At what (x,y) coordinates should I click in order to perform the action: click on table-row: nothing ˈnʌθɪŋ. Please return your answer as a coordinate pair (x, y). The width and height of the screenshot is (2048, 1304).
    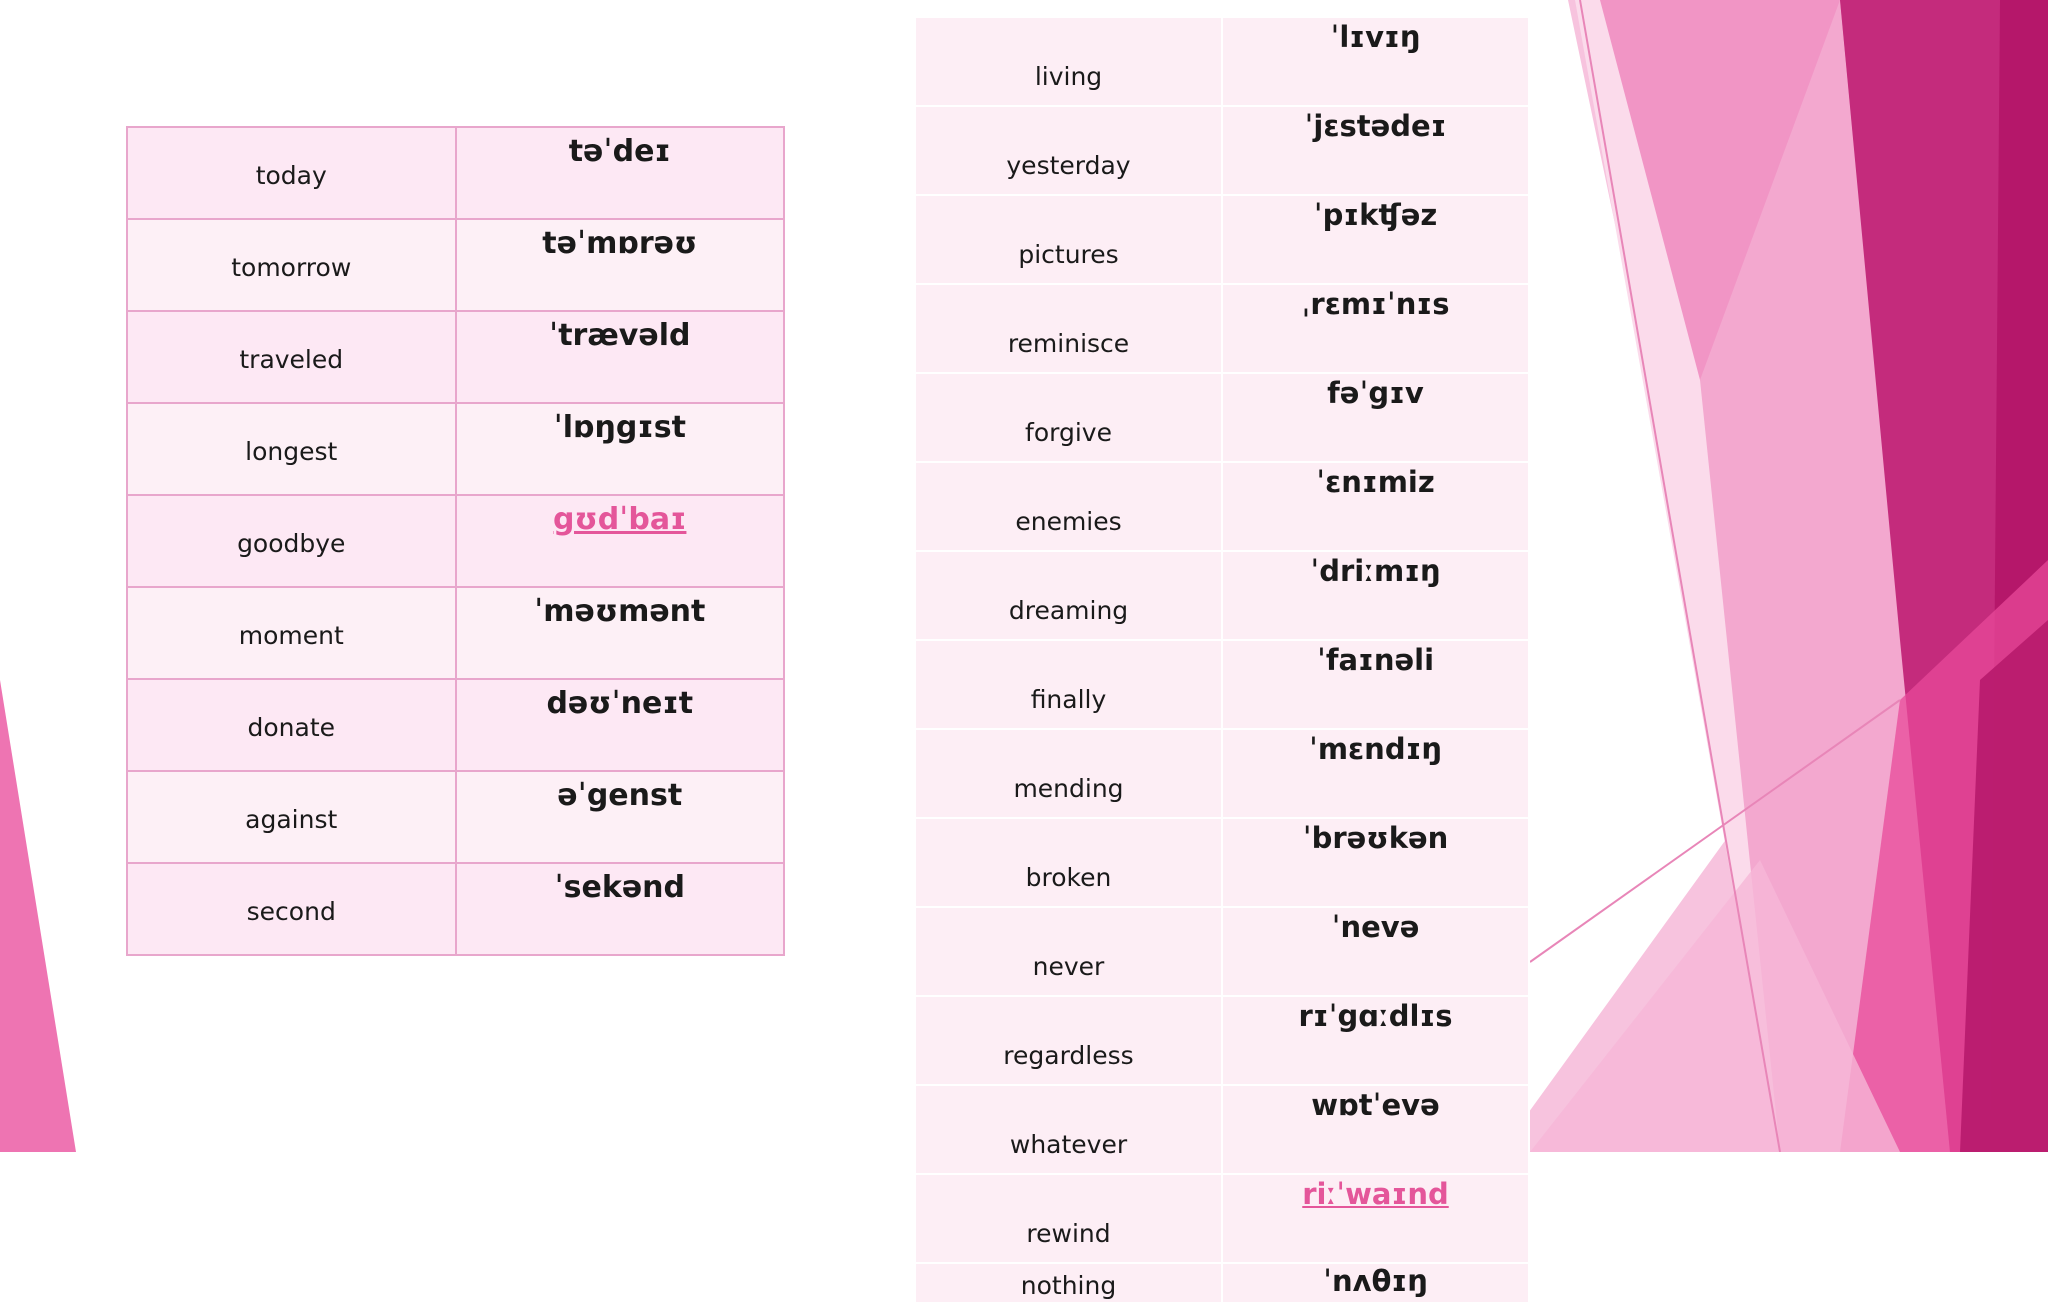
    Looking at the image, I should click on (1222, 1283).